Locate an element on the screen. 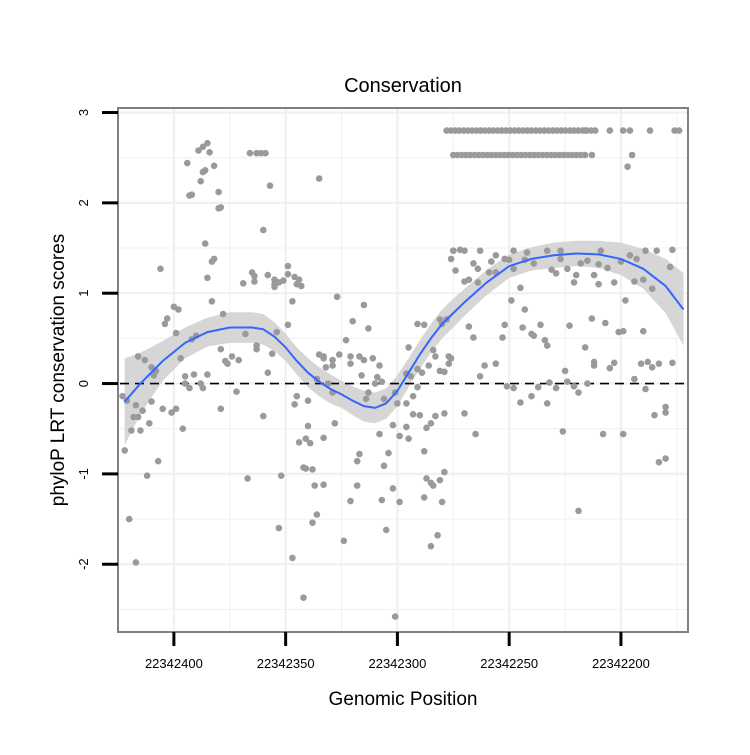 The height and width of the screenshot is (755, 750). x-axis: 22342400 22342350 22342300 22342250 22342200 is located at coordinates (397, 651).